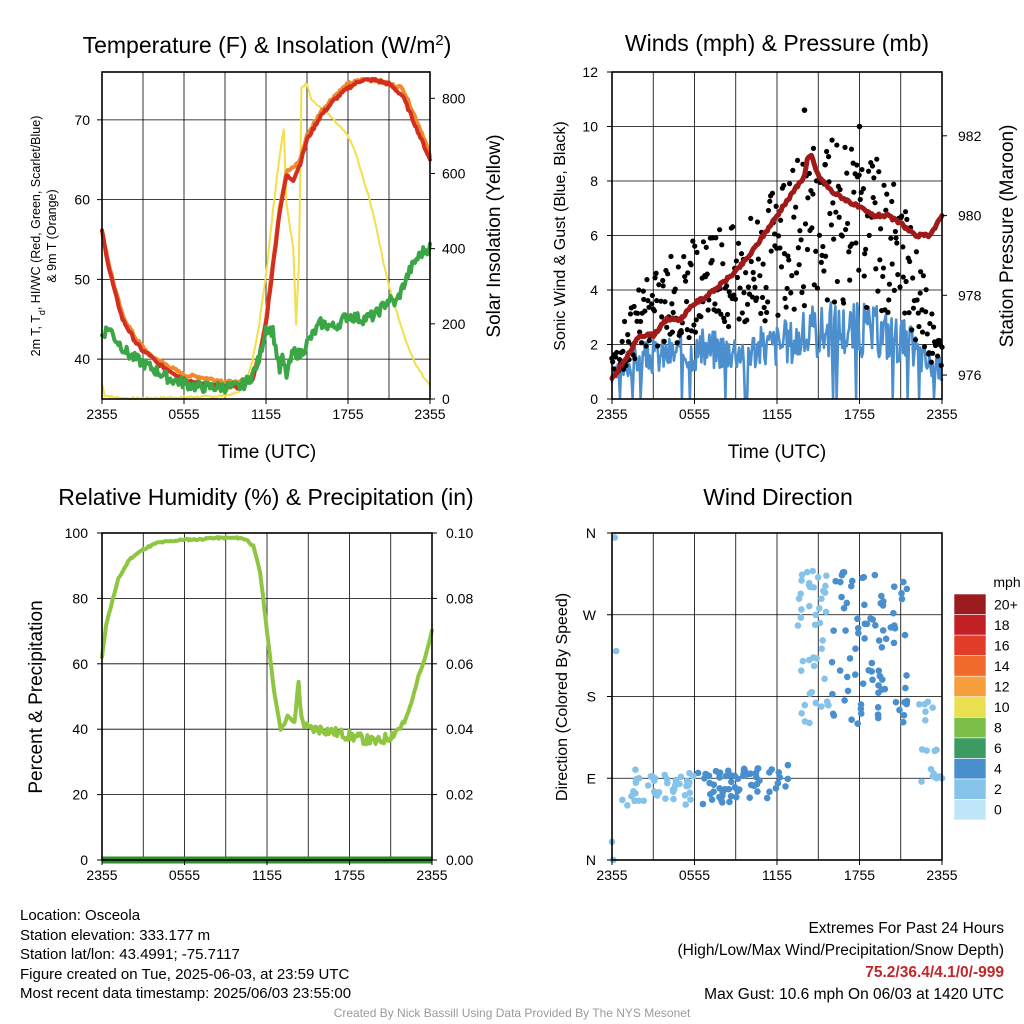  Describe the element at coordinates (970, 645) in the screenshot. I see `colorbar-swatch` at that location.